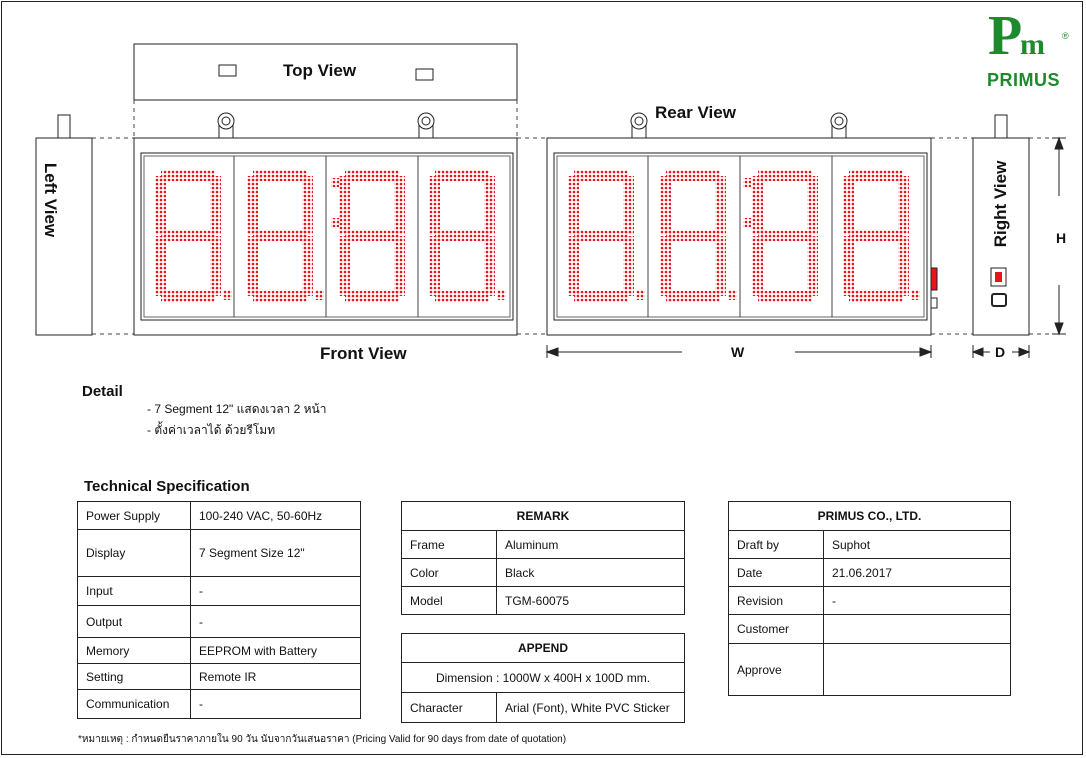  Describe the element at coordinates (449, 544) in the screenshot. I see `remark-label: Frame` at that location.